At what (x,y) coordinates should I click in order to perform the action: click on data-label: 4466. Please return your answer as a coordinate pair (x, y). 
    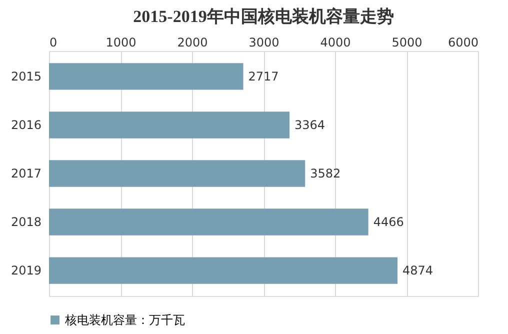
    Looking at the image, I should click on (388, 222).